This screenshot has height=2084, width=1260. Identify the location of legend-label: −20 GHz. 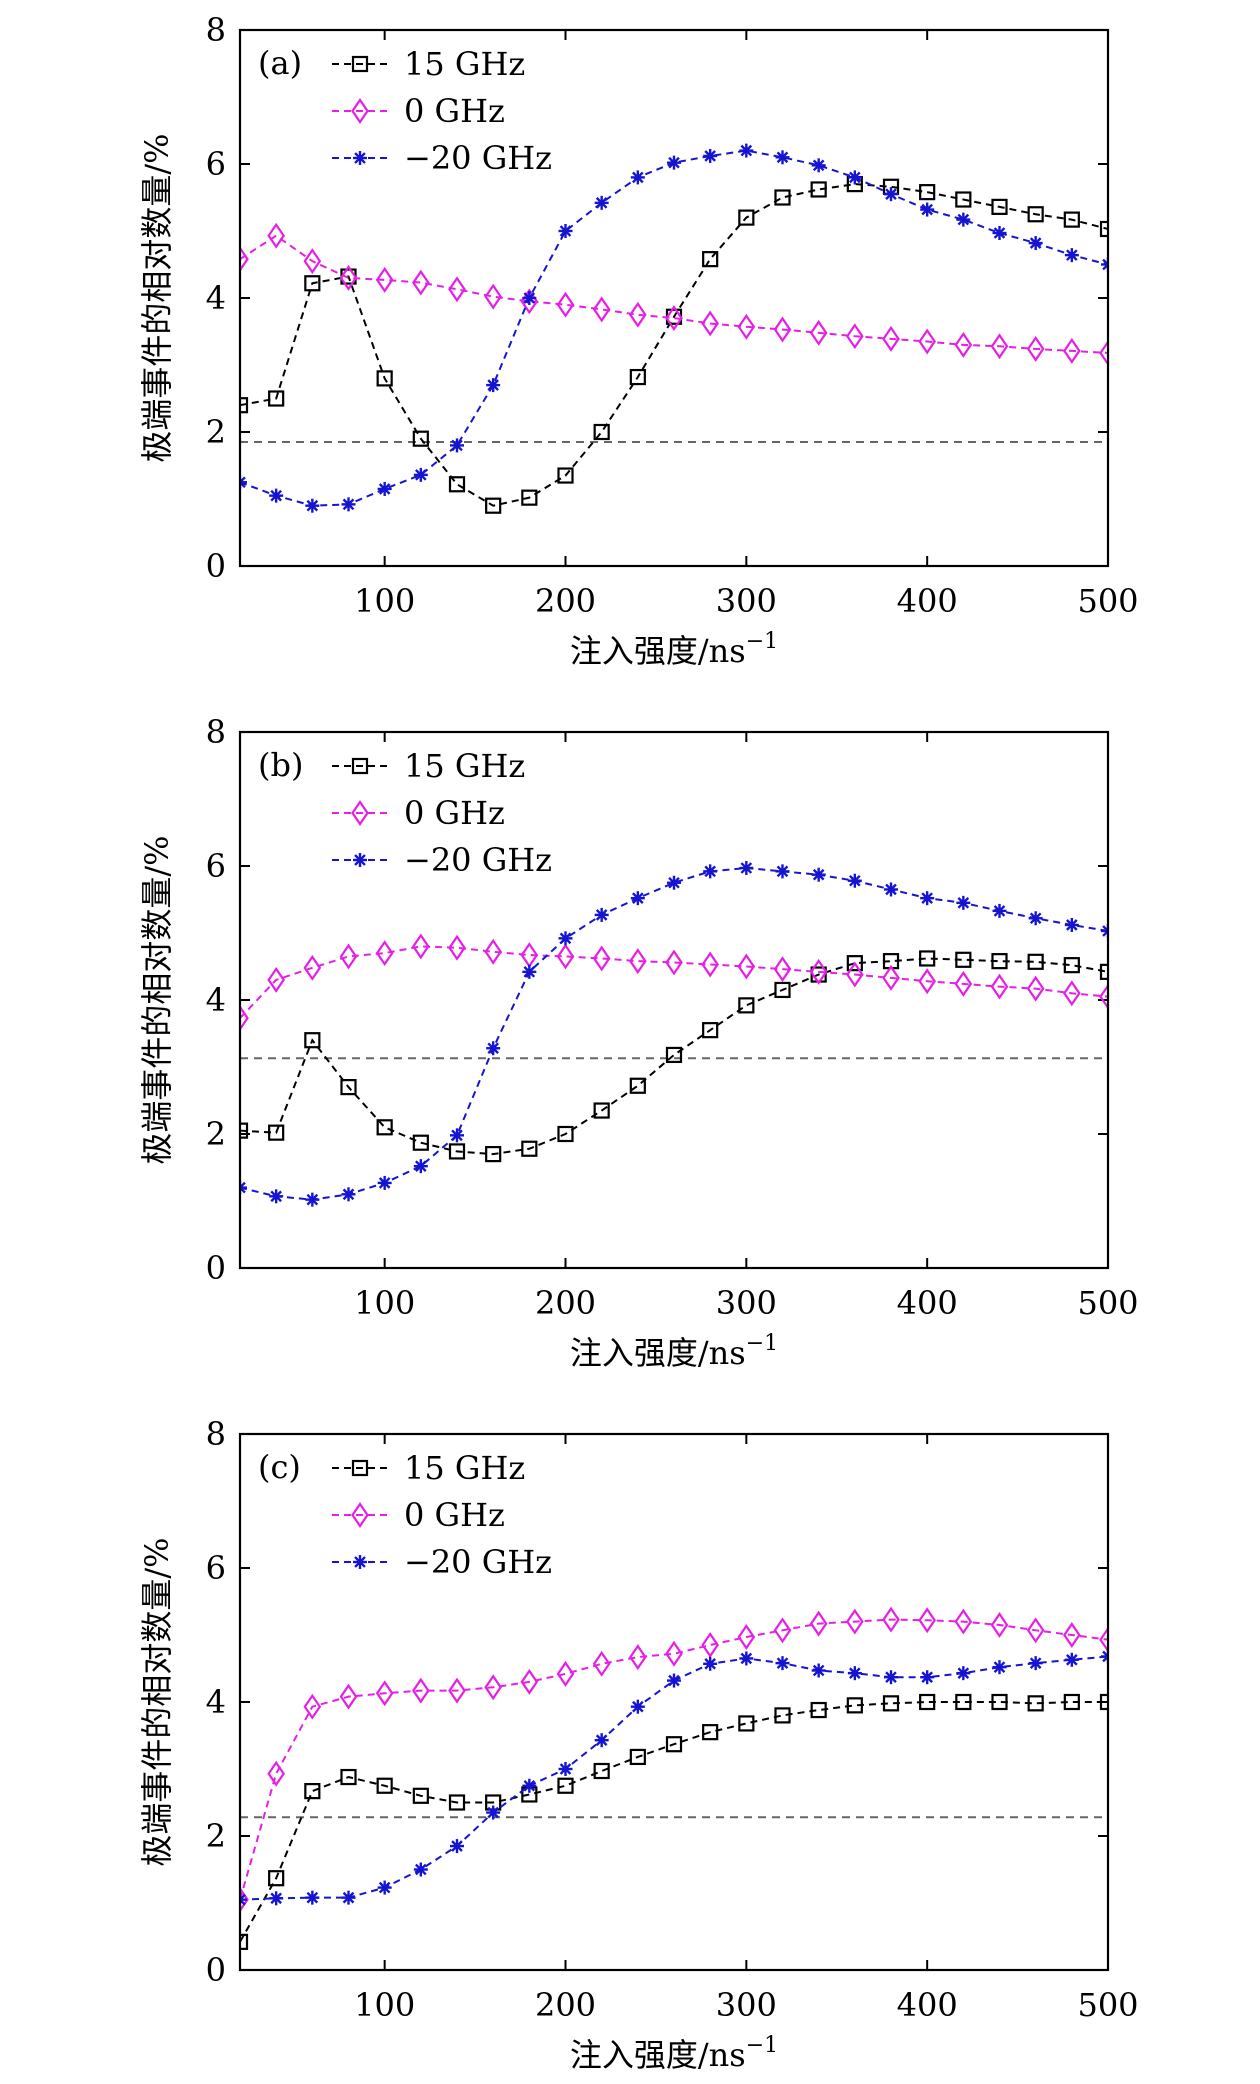
(478, 1562).